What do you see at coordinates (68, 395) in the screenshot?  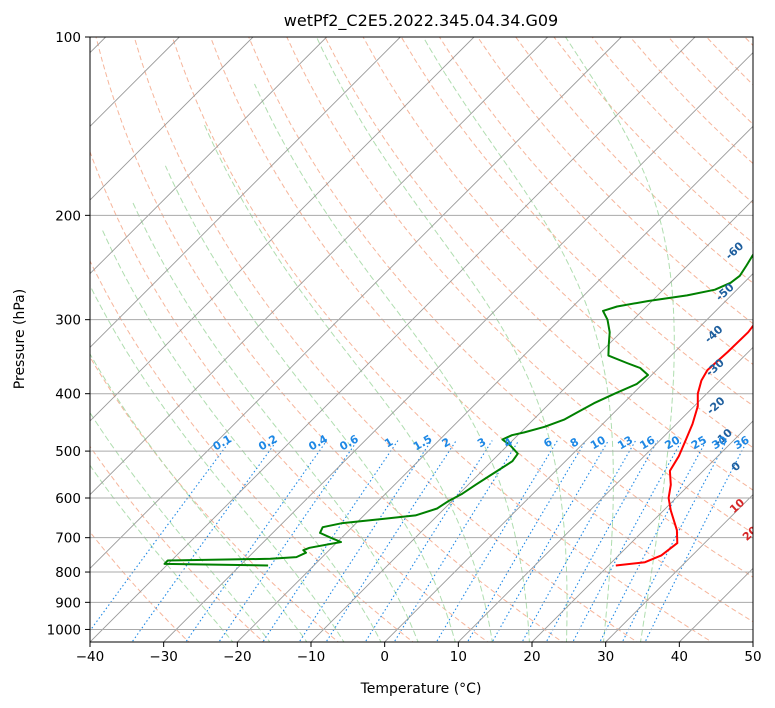 I see `y-tick-label: 400` at bounding box center [68, 395].